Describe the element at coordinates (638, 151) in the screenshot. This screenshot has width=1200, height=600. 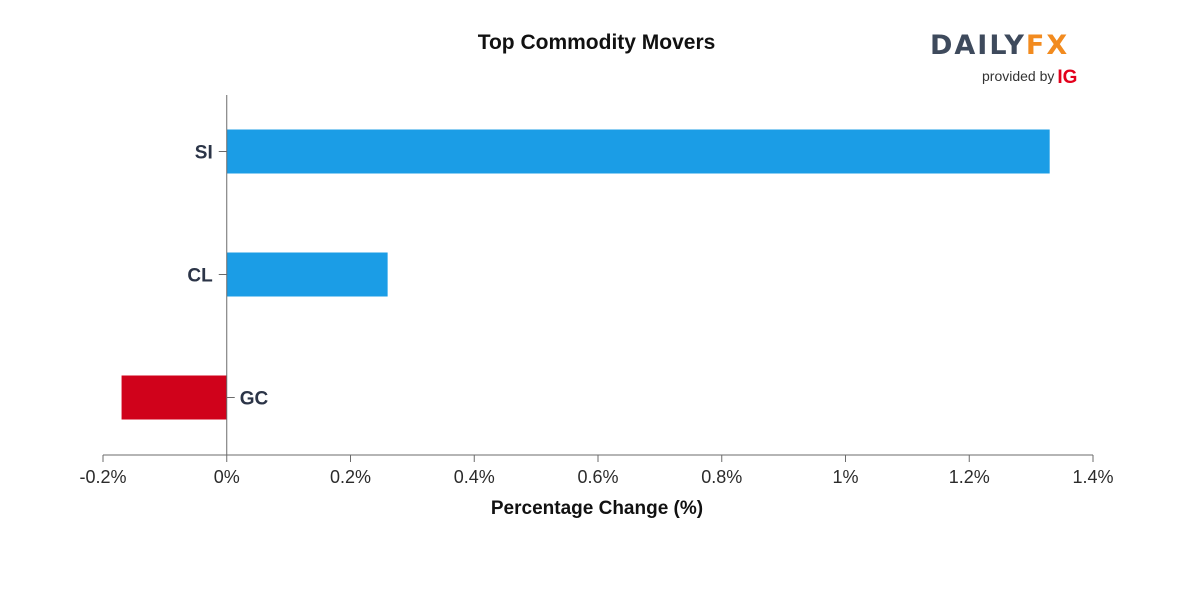
I see `bar-si` at that location.